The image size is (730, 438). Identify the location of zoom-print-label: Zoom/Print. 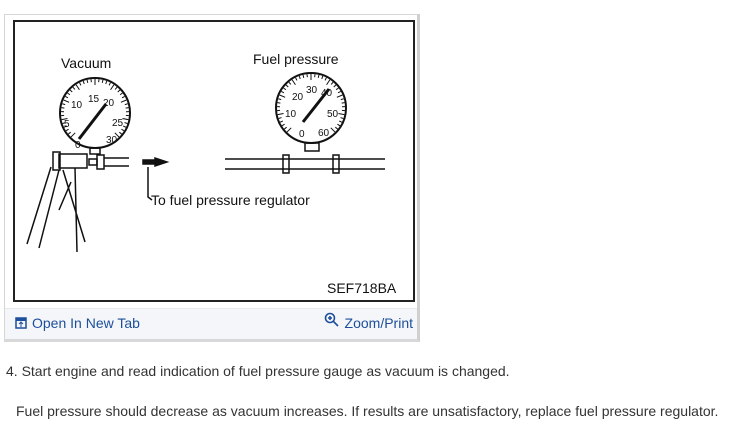
(378, 323).